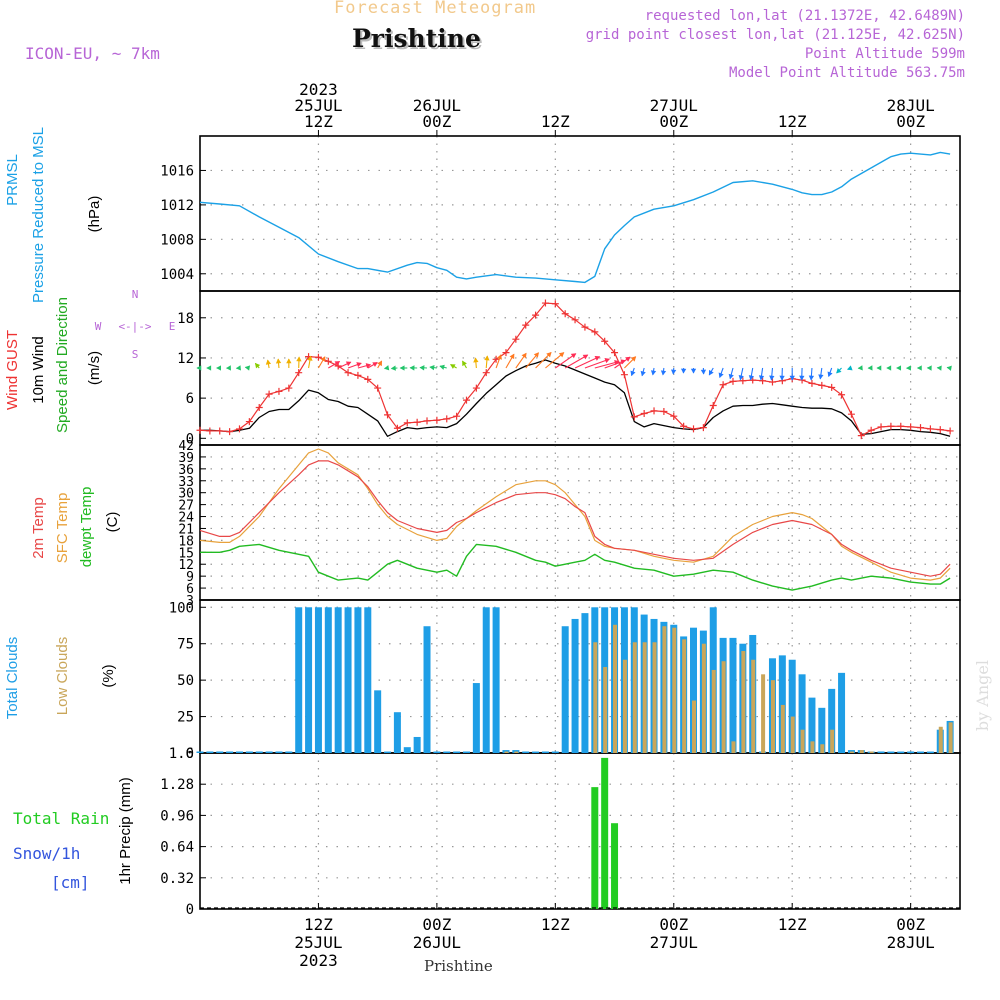 The image size is (1000, 1000). I want to click on clouds-units: (%), so click(108, 675).